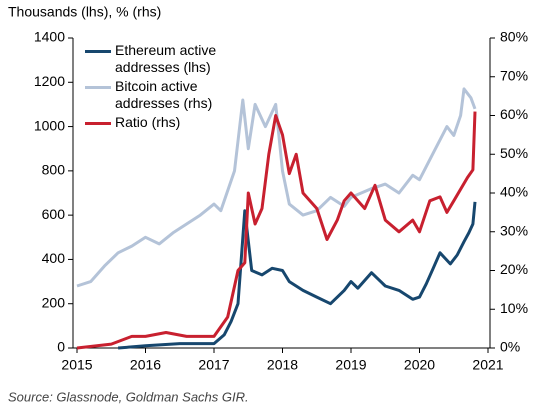 The height and width of the screenshot is (413, 554). I want to click on x-tick-label: 2019, so click(350, 365).